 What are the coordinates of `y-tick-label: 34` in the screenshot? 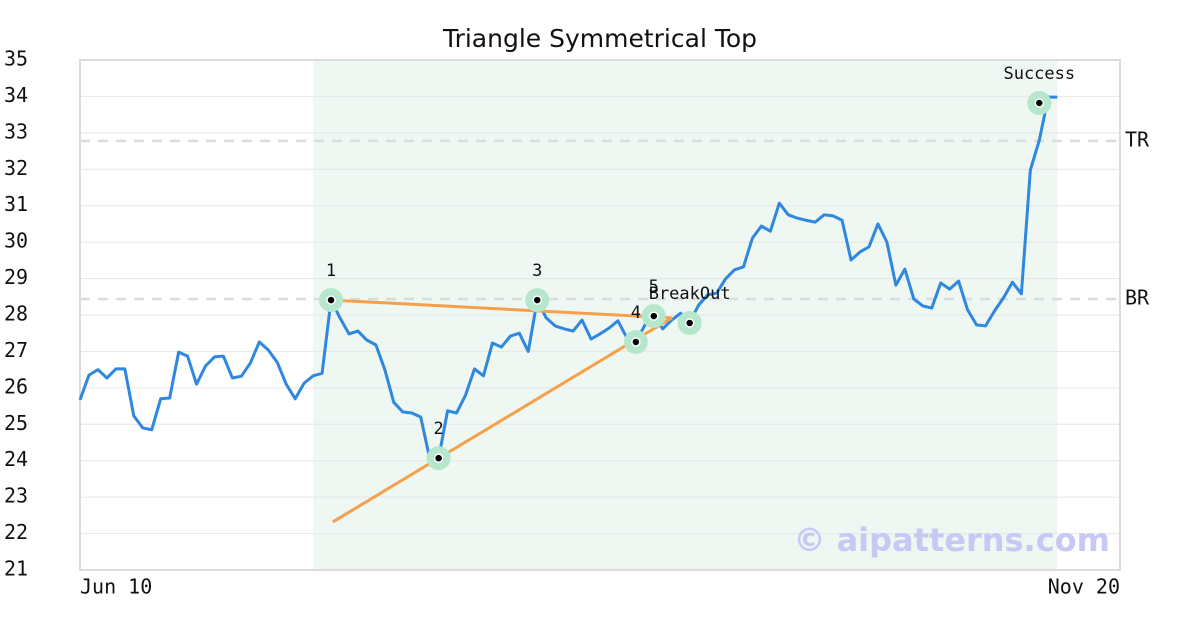 It's located at (16, 95).